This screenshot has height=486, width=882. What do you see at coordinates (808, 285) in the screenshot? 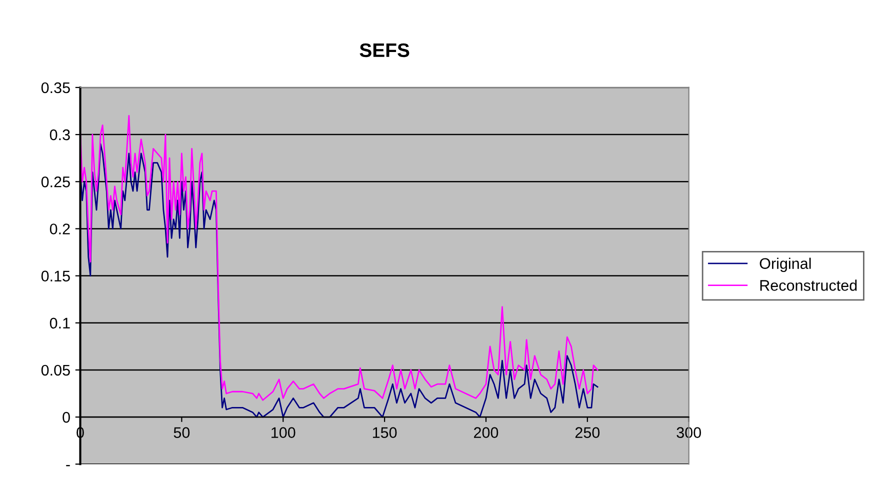
I see `legend-label: Reconstructed` at bounding box center [808, 285].